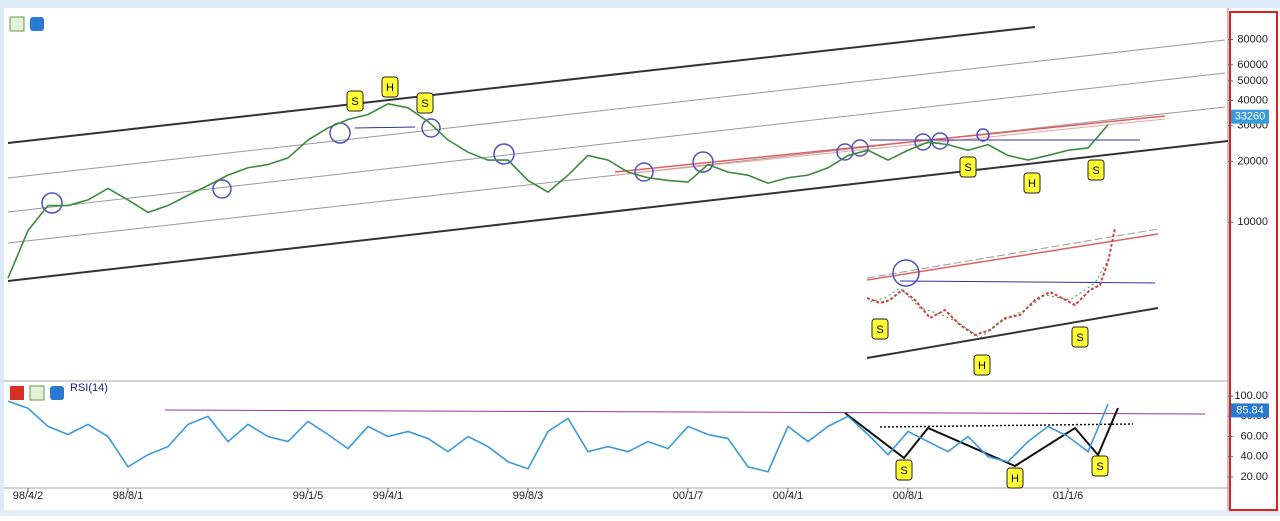 The image size is (1280, 521). I want to click on top-bar, so click(640, 4).